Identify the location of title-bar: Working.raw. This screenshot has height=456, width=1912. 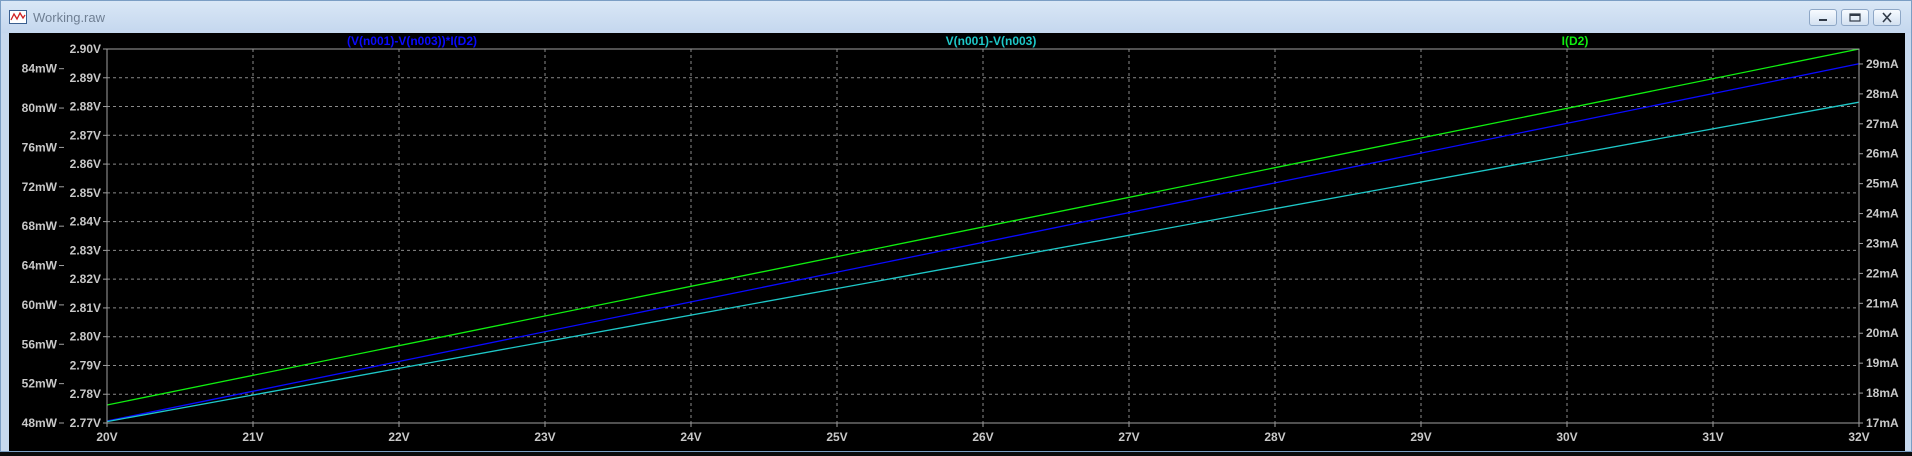
(956, 17).